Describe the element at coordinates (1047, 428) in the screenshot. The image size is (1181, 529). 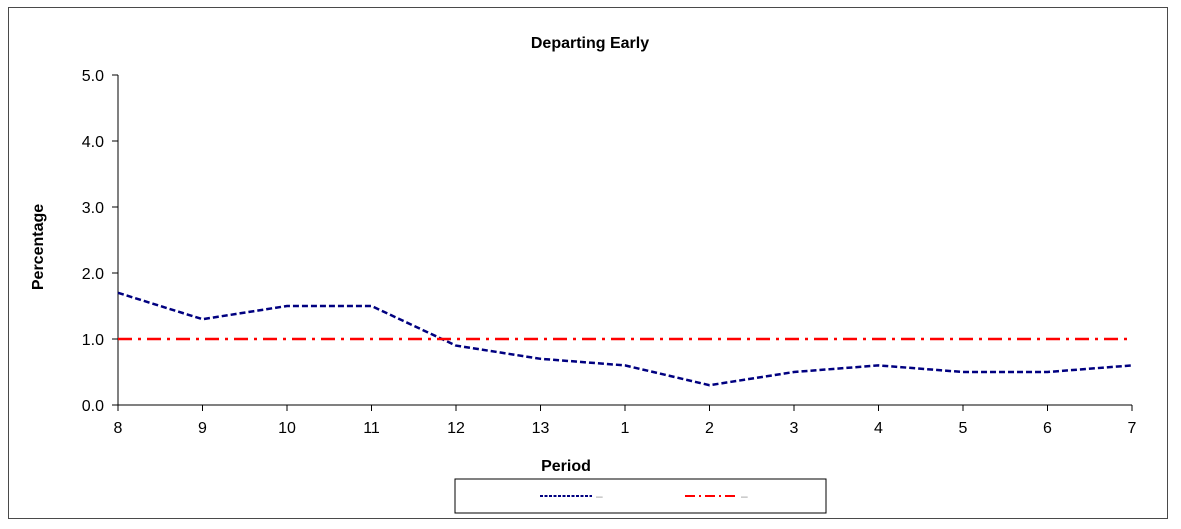
I see `x-tick-label: 6` at that location.